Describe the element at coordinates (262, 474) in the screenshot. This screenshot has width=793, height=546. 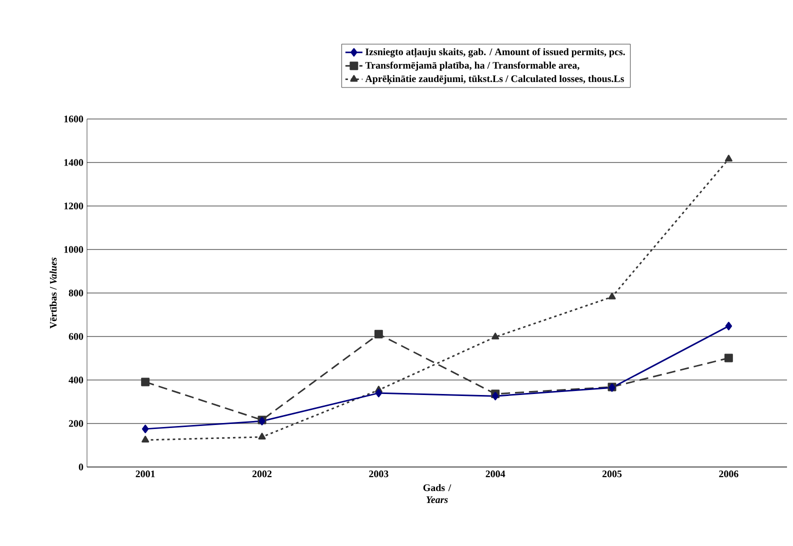
I see `x-tick-label: 2002` at that location.